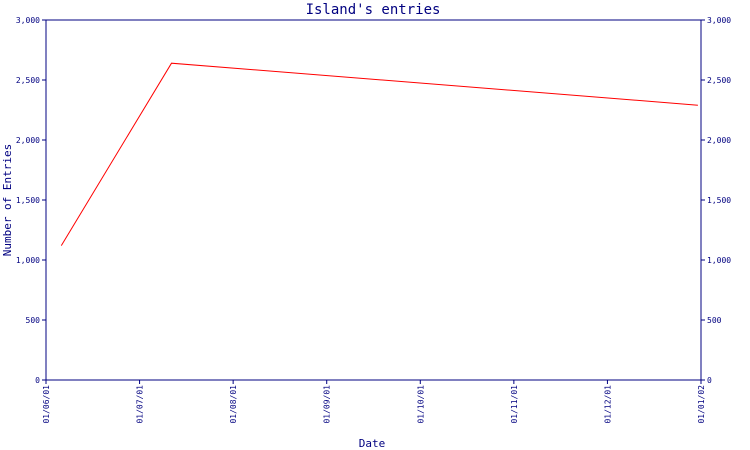 The height and width of the screenshot is (450, 750). I want to click on y-tick-label-right: 2,000, so click(719, 140).